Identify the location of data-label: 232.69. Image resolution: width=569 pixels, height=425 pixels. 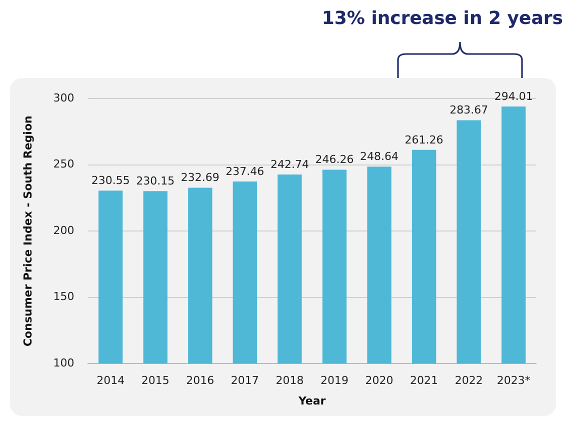
(200, 177).